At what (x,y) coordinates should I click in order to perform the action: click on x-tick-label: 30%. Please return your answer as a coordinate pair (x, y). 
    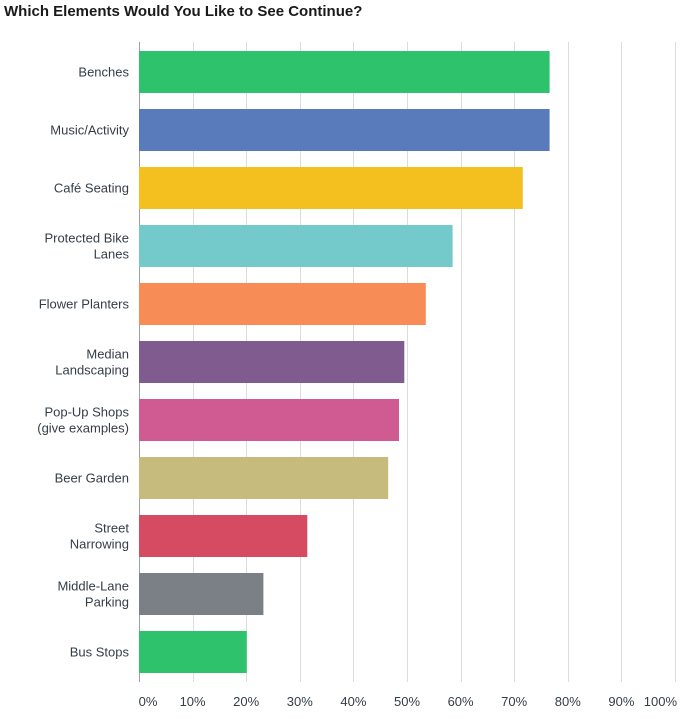
    Looking at the image, I should click on (300, 701).